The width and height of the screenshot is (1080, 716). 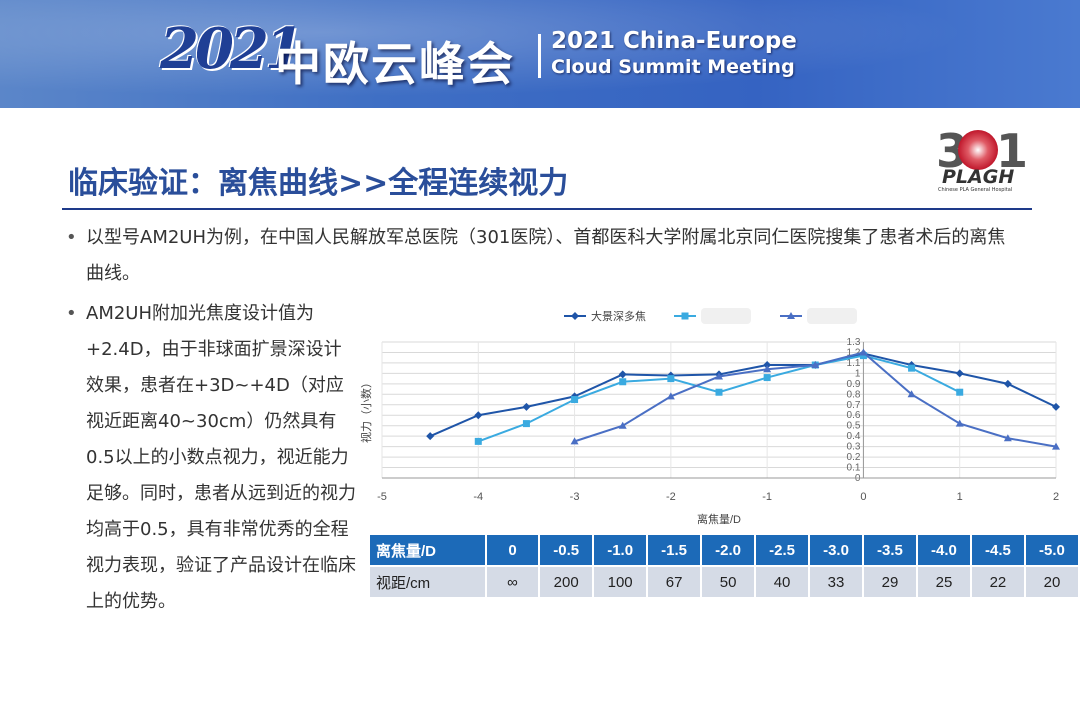 What do you see at coordinates (890, 550) in the screenshot?
I see `table-cell: -3.5` at bounding box center [890, 550].